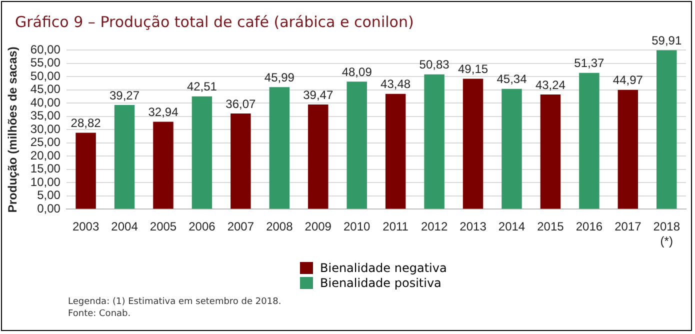  Describe the element at coordinates (45, 169) in the screenshot. I see `y-tick-label: 15,00` at that location.